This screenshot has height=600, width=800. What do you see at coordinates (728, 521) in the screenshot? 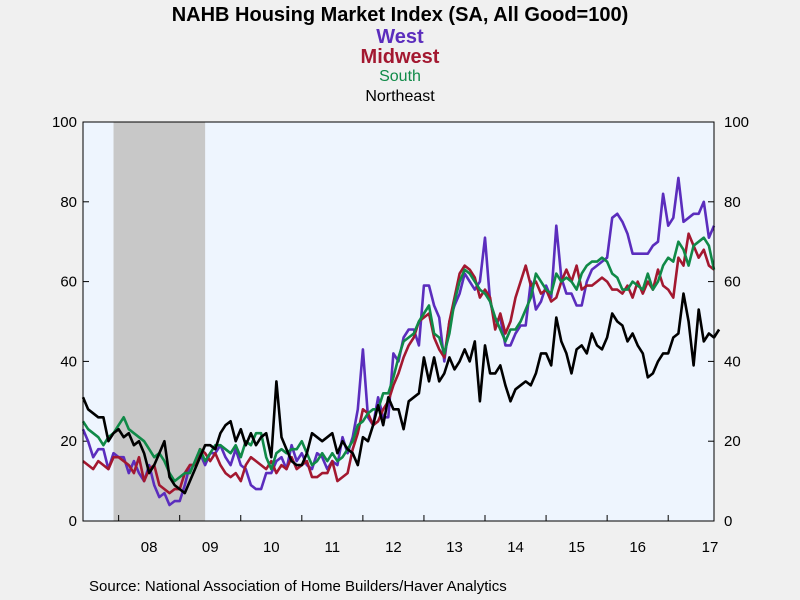
I see `y-tick-label-right: 0` at bounding box center [728, 521].